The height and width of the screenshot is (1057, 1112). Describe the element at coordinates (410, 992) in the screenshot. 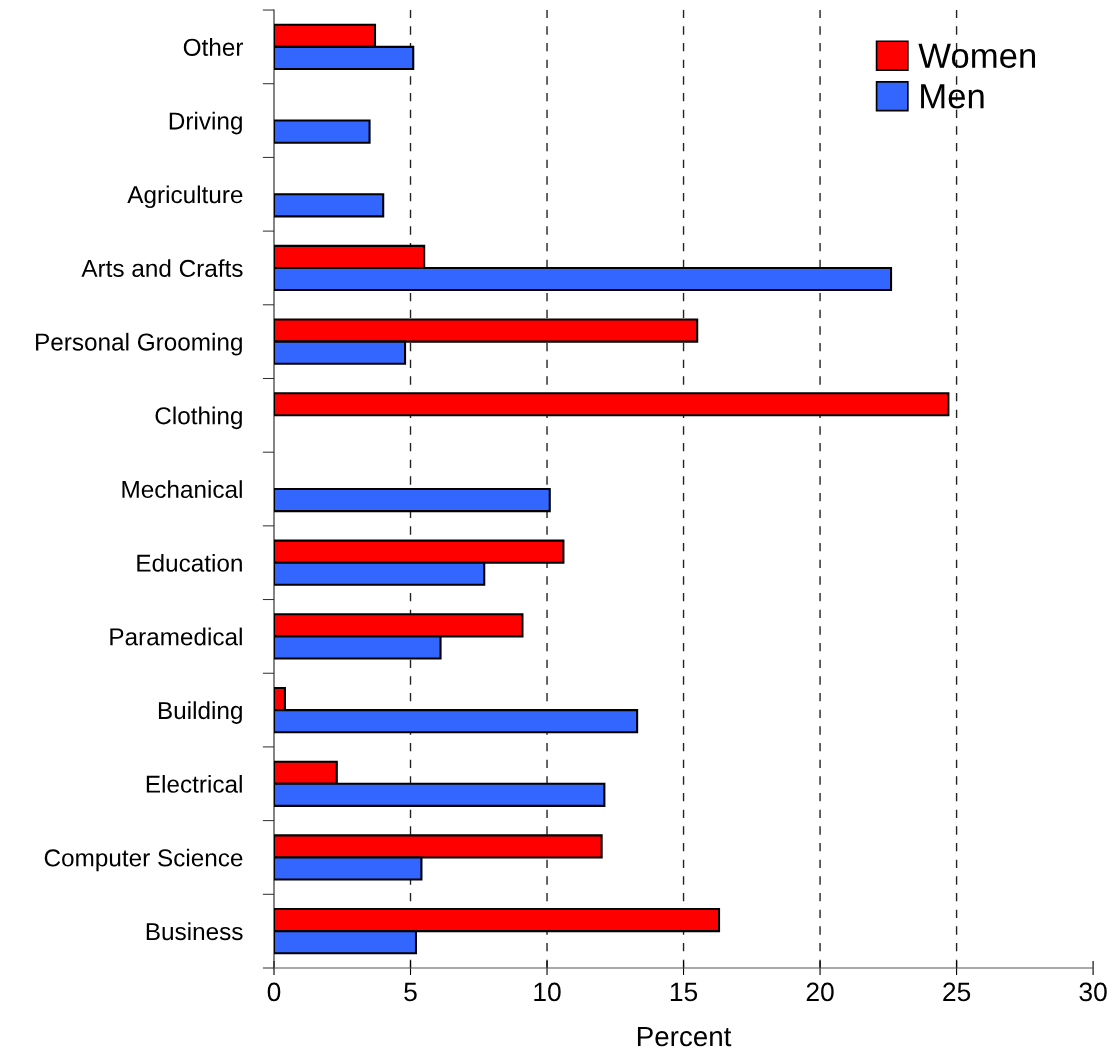

I see `x-tick-label: 5` at that location.